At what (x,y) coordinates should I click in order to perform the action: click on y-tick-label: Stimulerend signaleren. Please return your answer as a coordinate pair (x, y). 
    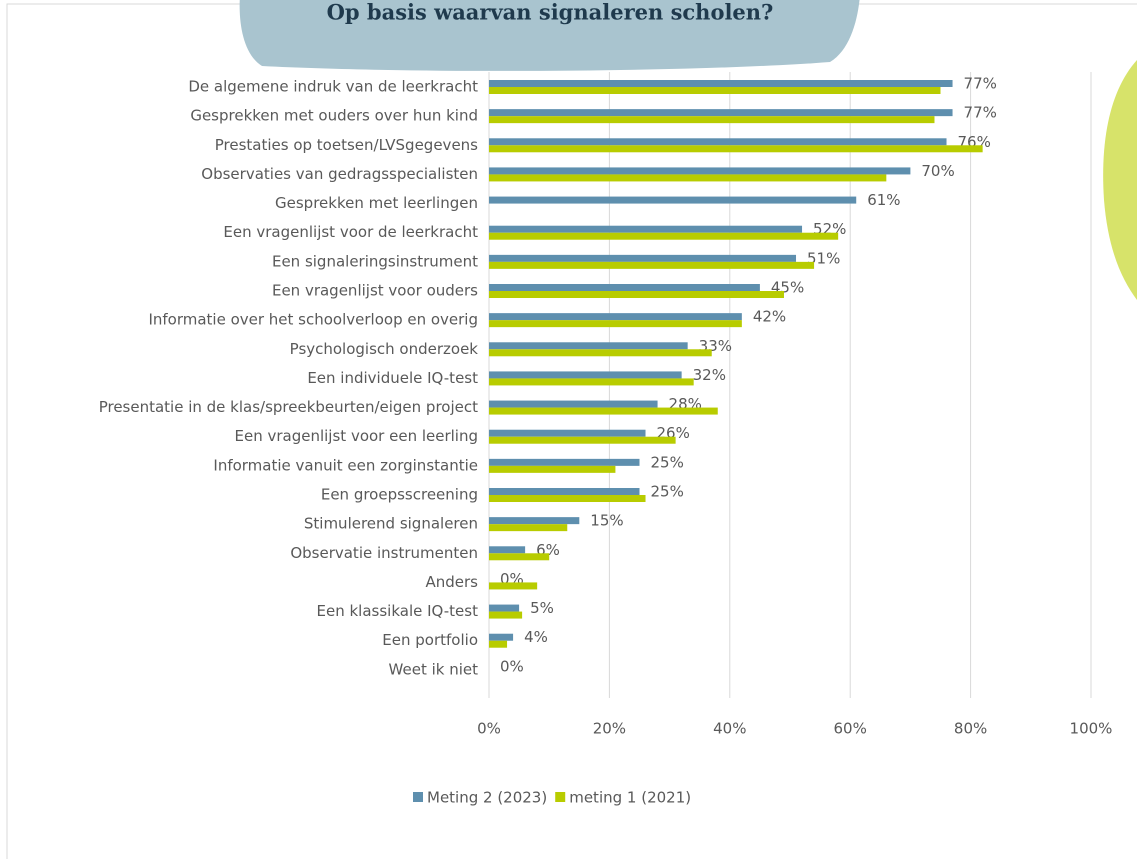
    Looking at the image, I should click on (391, 524).